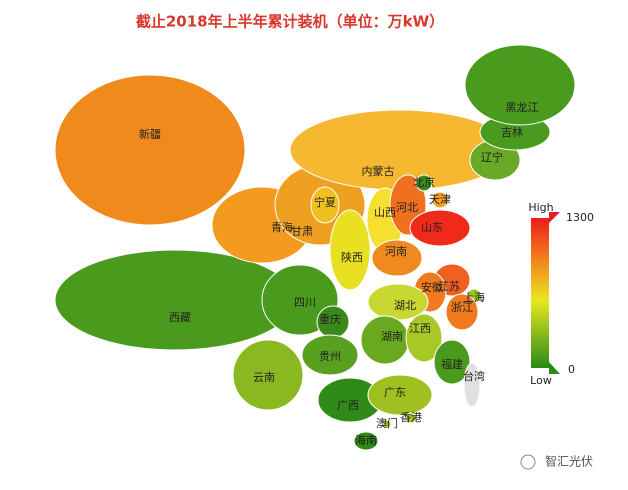 This screenshot has width=628, height=490. I want to click on region-label: 甘肃, so click(302, 231).